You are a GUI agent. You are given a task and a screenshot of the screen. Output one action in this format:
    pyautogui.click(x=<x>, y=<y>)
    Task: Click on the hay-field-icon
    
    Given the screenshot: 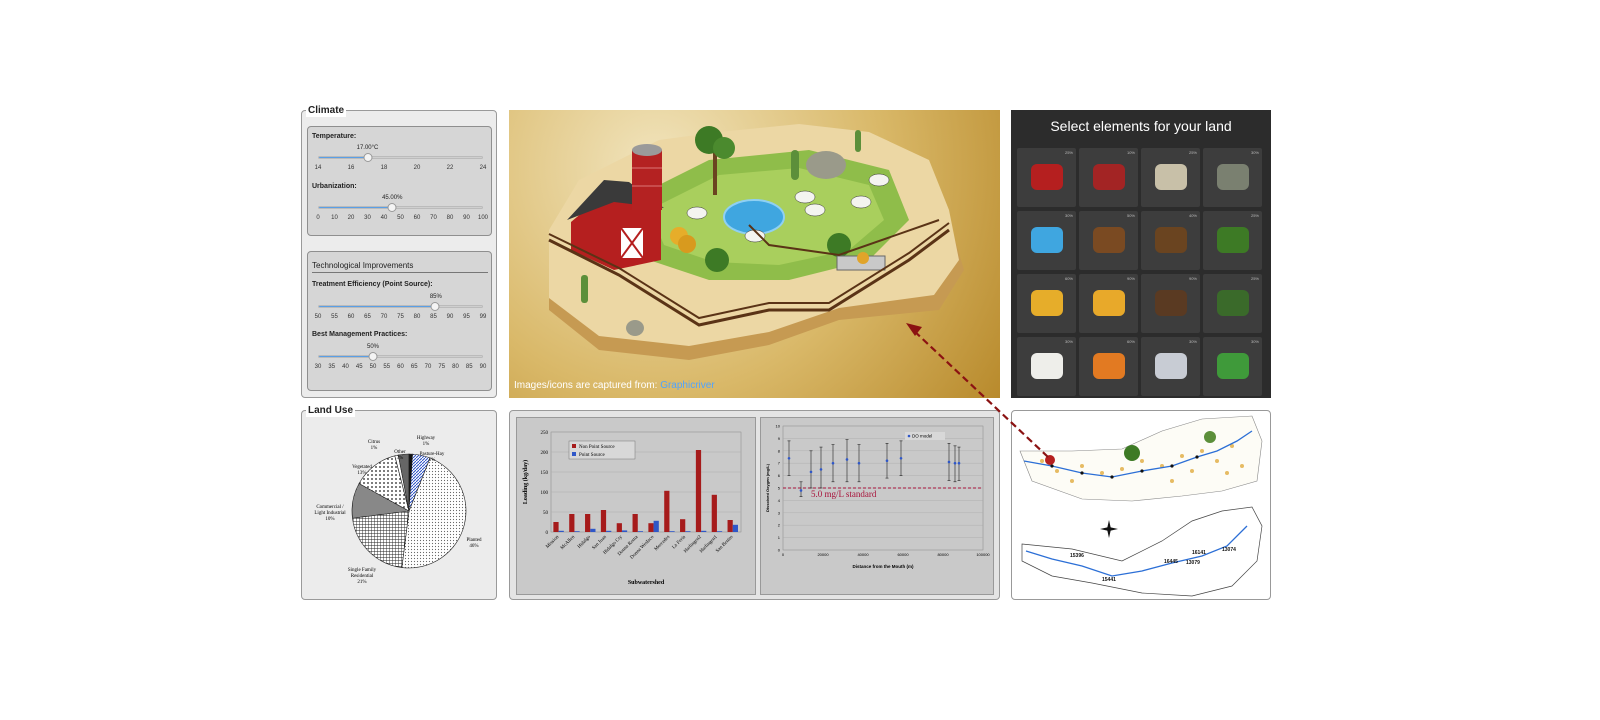 What is the action you would take?
    pyautogui.click(x=1109, y=303)
    